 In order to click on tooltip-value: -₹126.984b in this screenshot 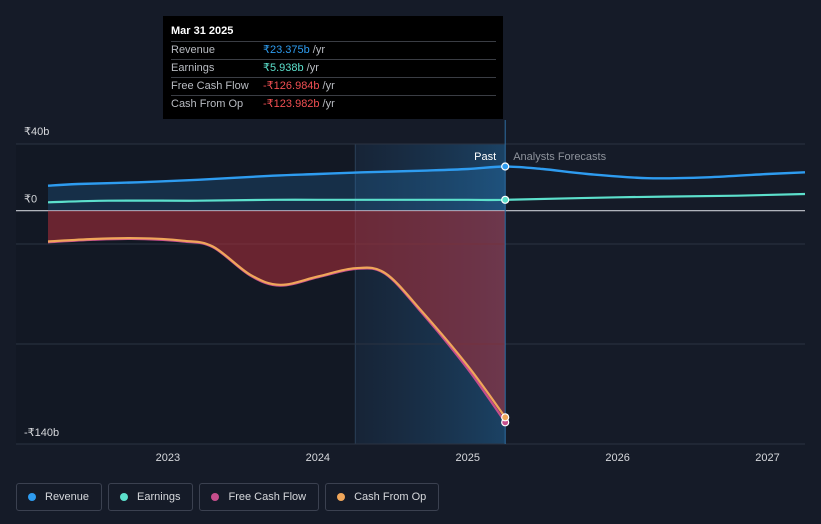, I will do `click(291, 86)`.